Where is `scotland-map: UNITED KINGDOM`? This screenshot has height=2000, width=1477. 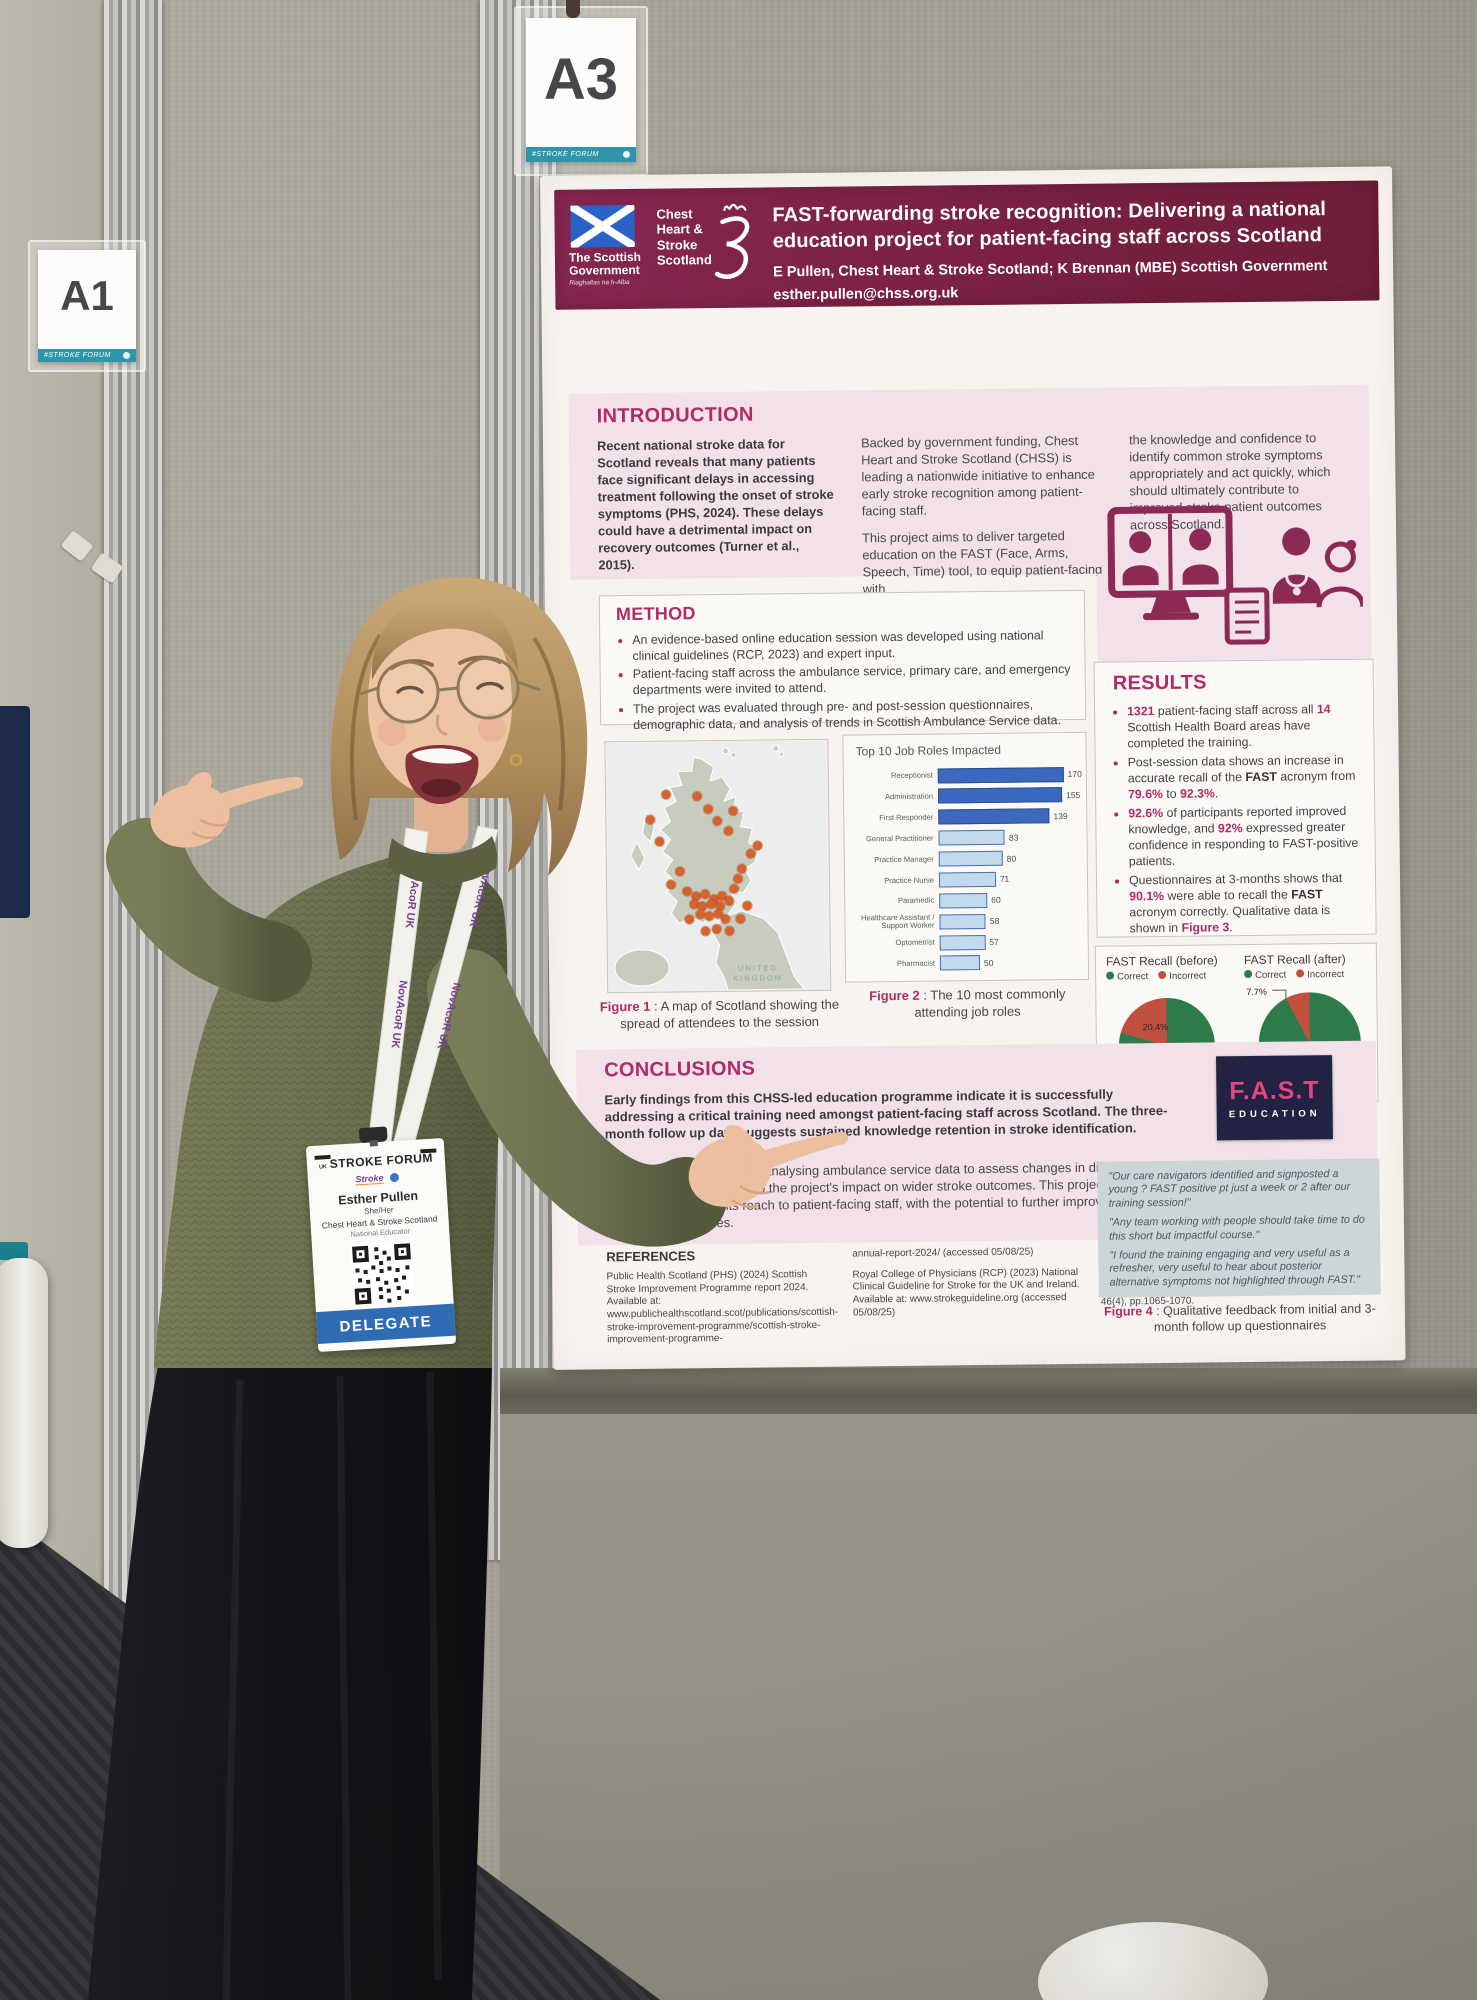 scotland-map: UNITED KINGDOM is located at coordinates (717, 866).